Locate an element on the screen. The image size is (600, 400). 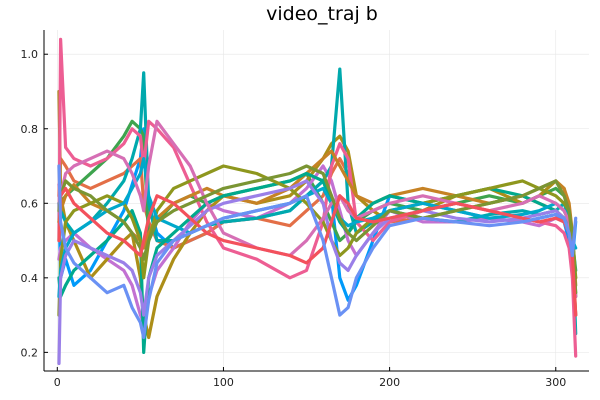
y-tick-label: 0.2 is located at coordinates (30, 352).